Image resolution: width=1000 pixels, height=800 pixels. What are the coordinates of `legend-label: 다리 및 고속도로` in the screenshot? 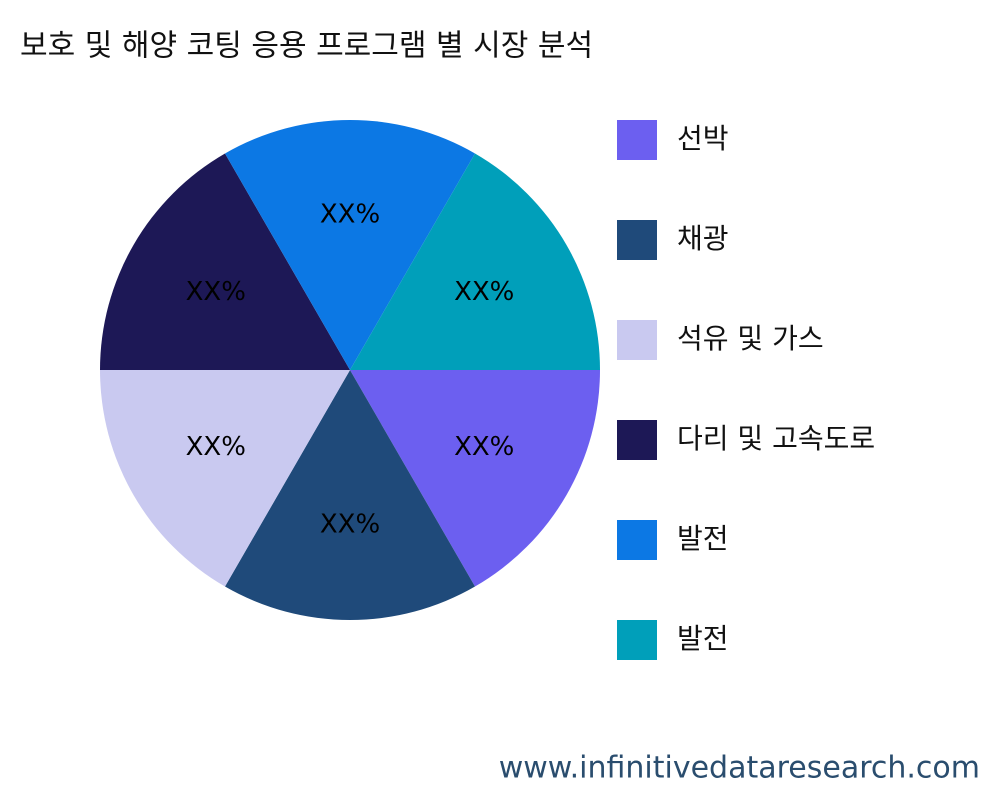 It's located at (776, 438).